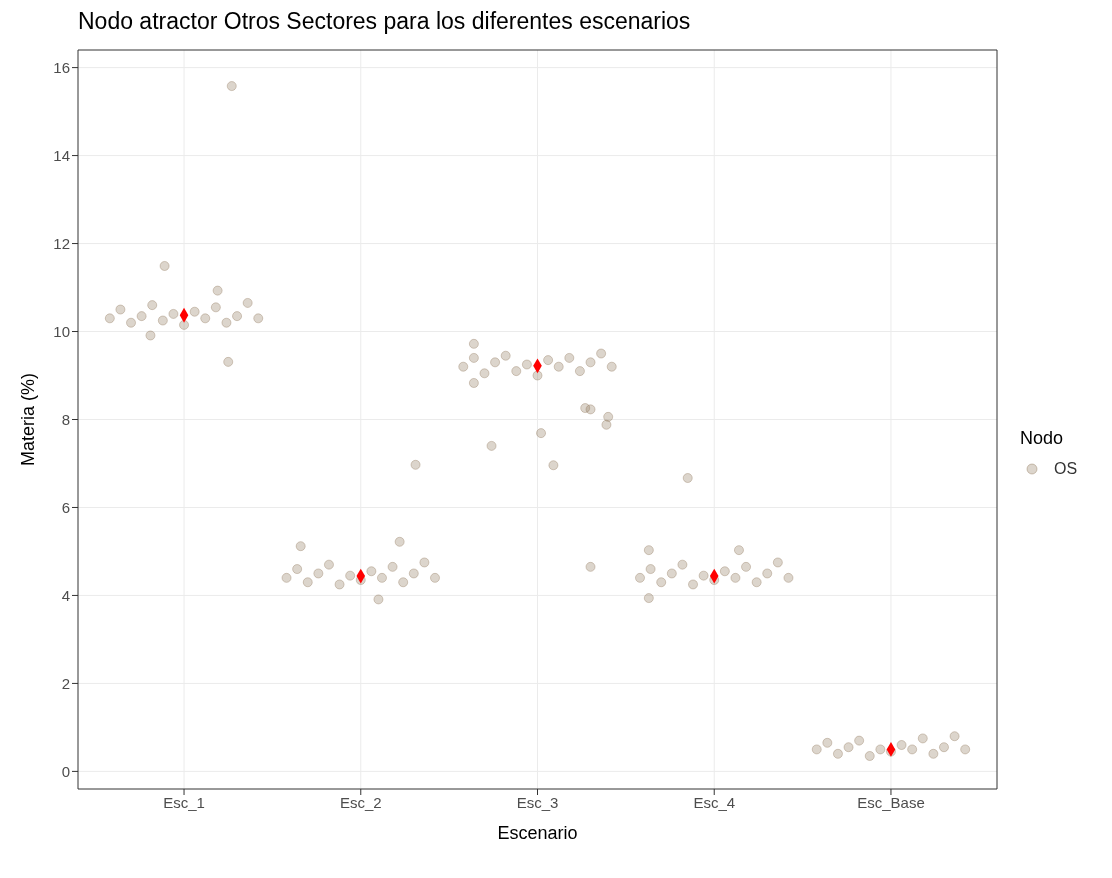 This screenshot has width=1112, height=878. Describe the element at coordinates (65, 507) in the screenshot. I see `y-tick-label: 6` at that location.